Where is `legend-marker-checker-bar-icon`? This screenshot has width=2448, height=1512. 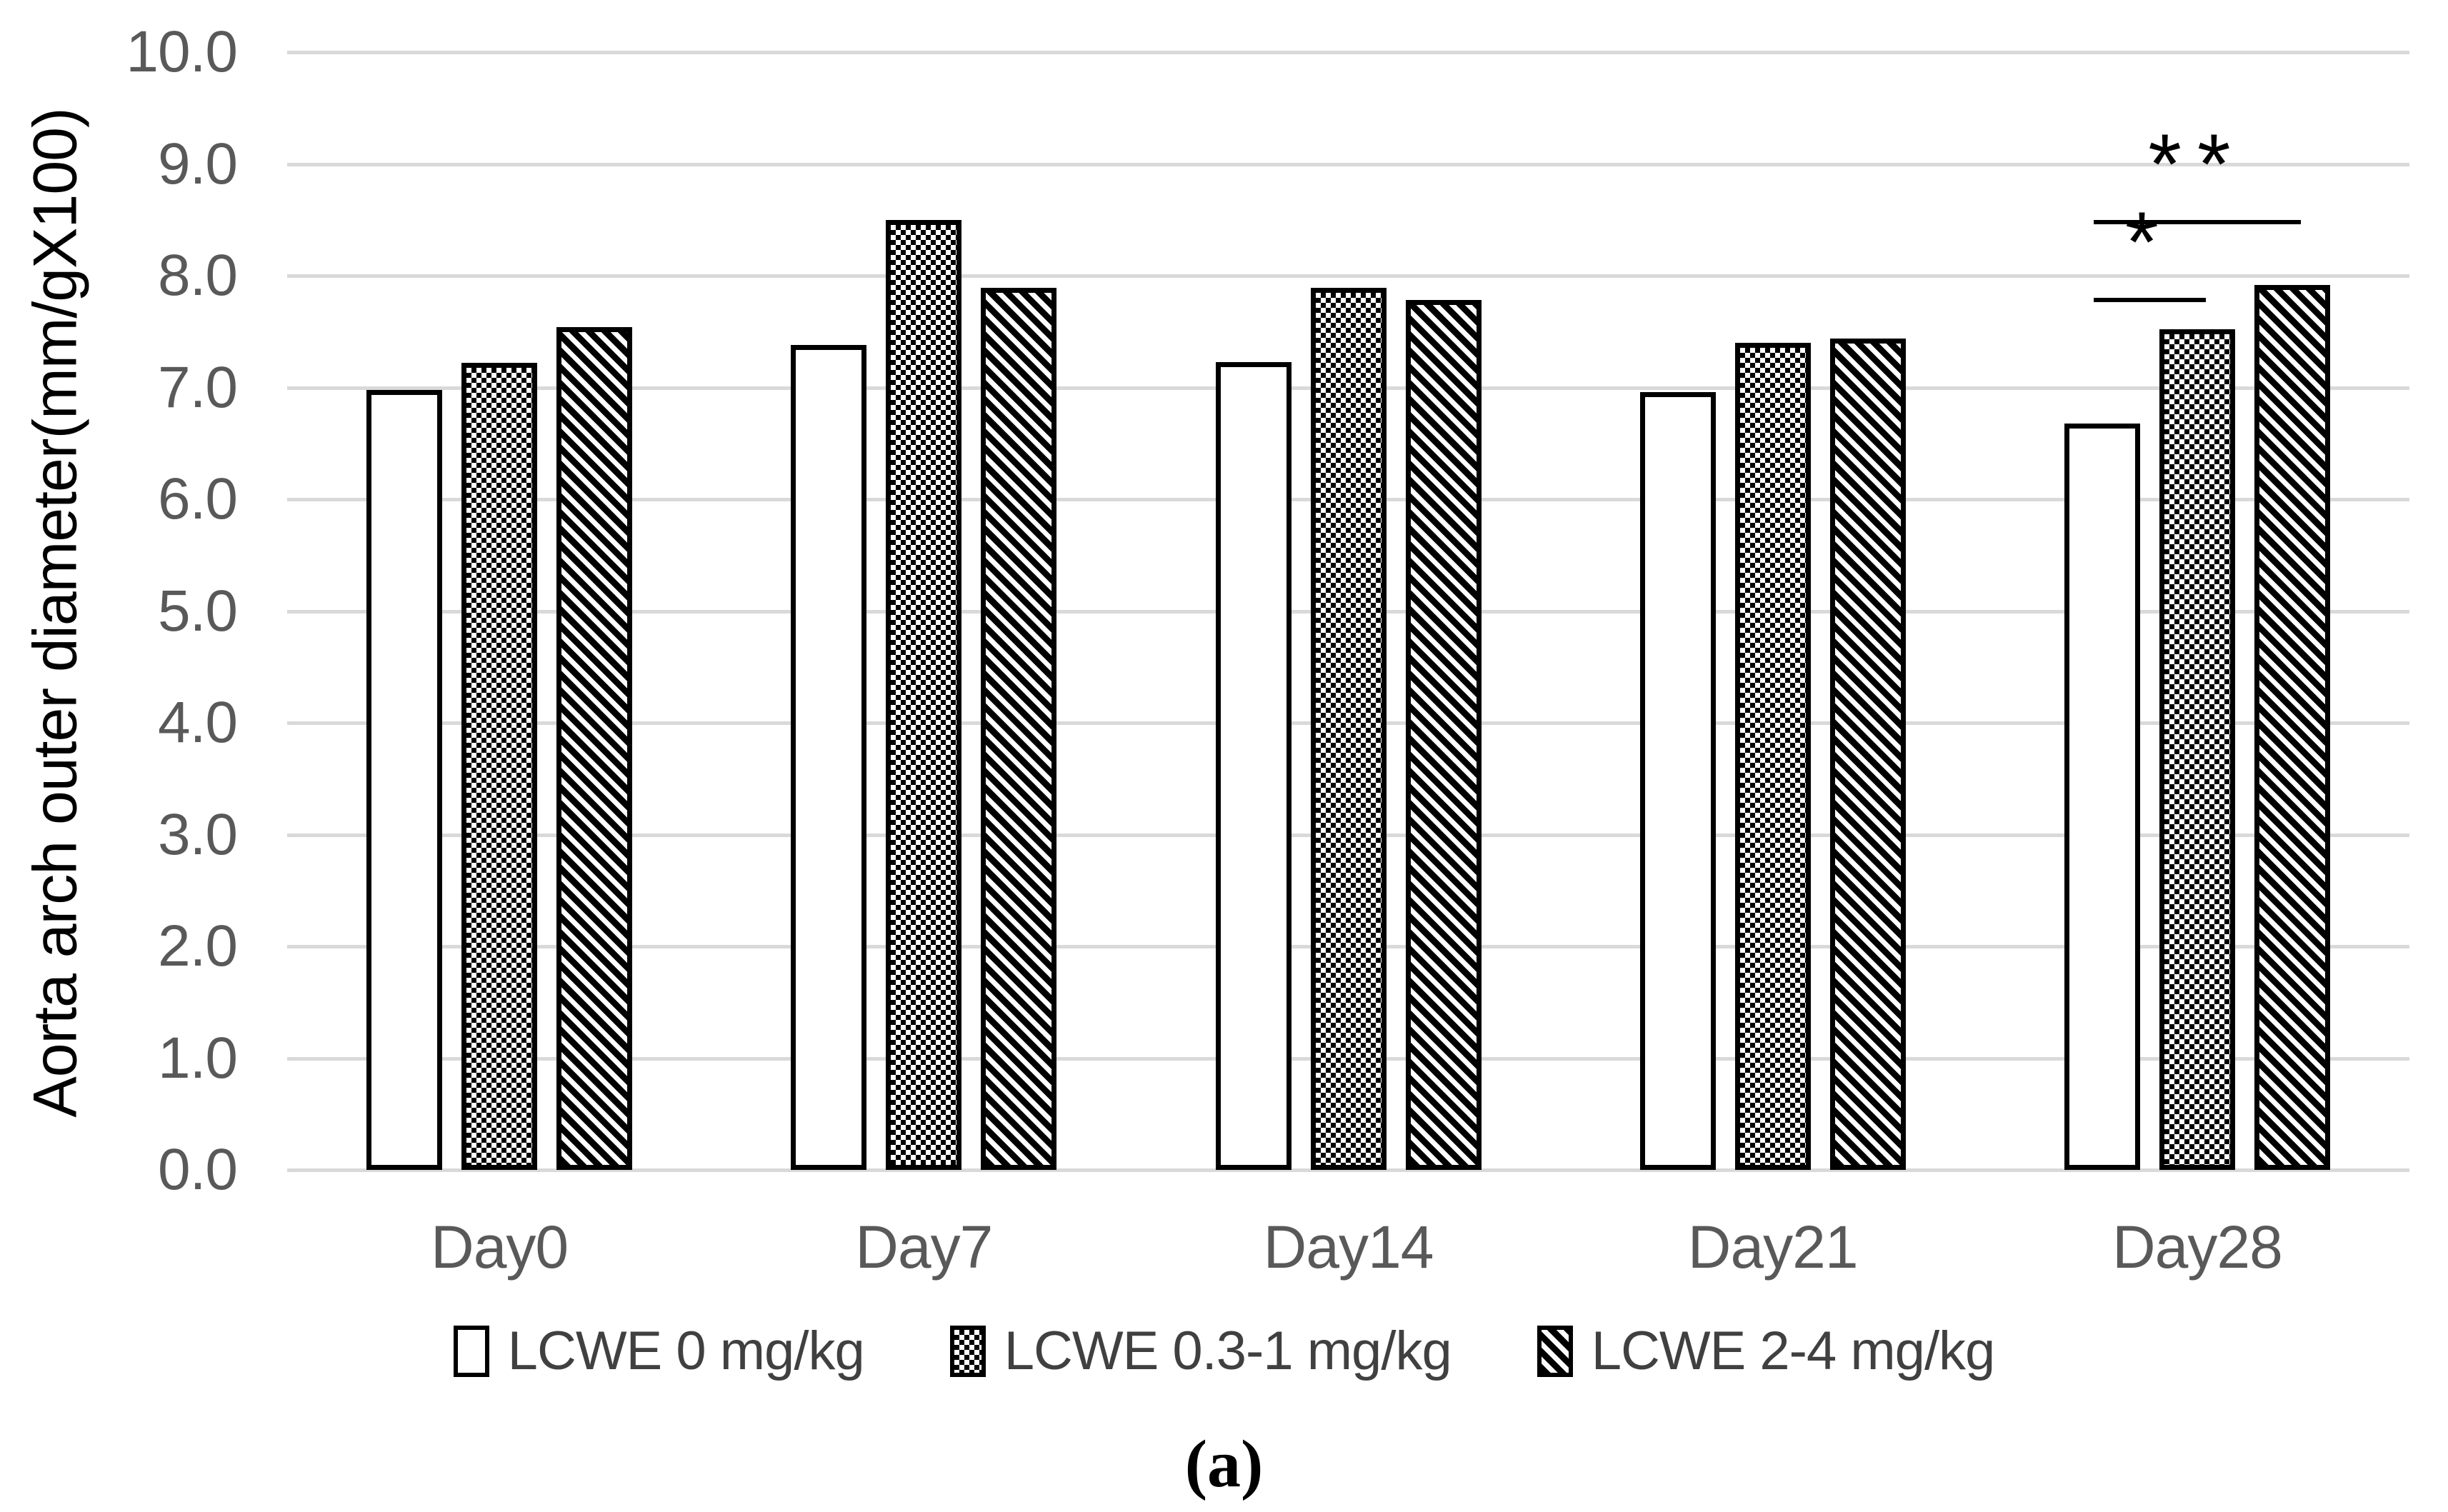
legend-marker-checker-bar-icon is located at coordinates (967, 1351).